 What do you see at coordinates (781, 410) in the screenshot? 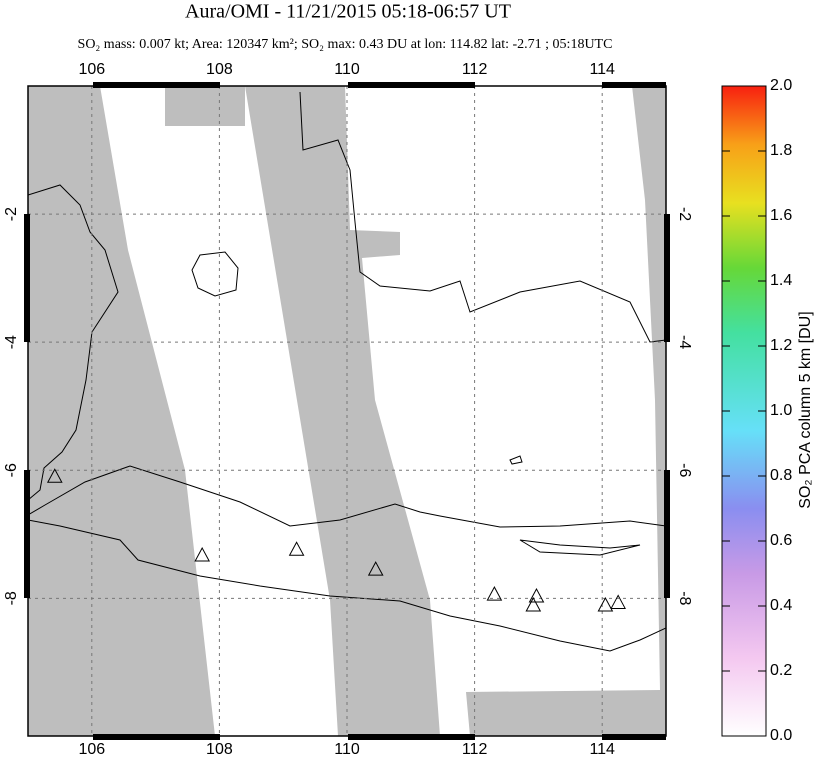
I see `colorbar-tick-label: 1.0` at bounding box center [781, 410].